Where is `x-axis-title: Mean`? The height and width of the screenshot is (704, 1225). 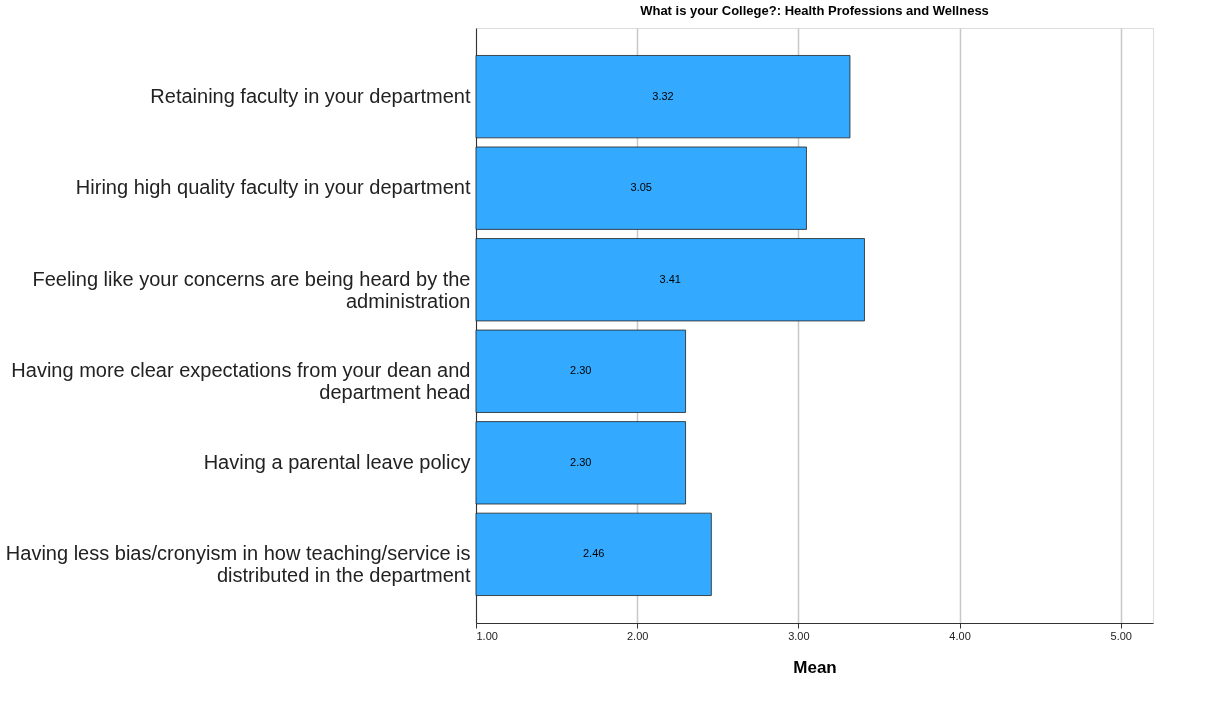 x-axis-title: Mean is located at coordinates (815, 667).